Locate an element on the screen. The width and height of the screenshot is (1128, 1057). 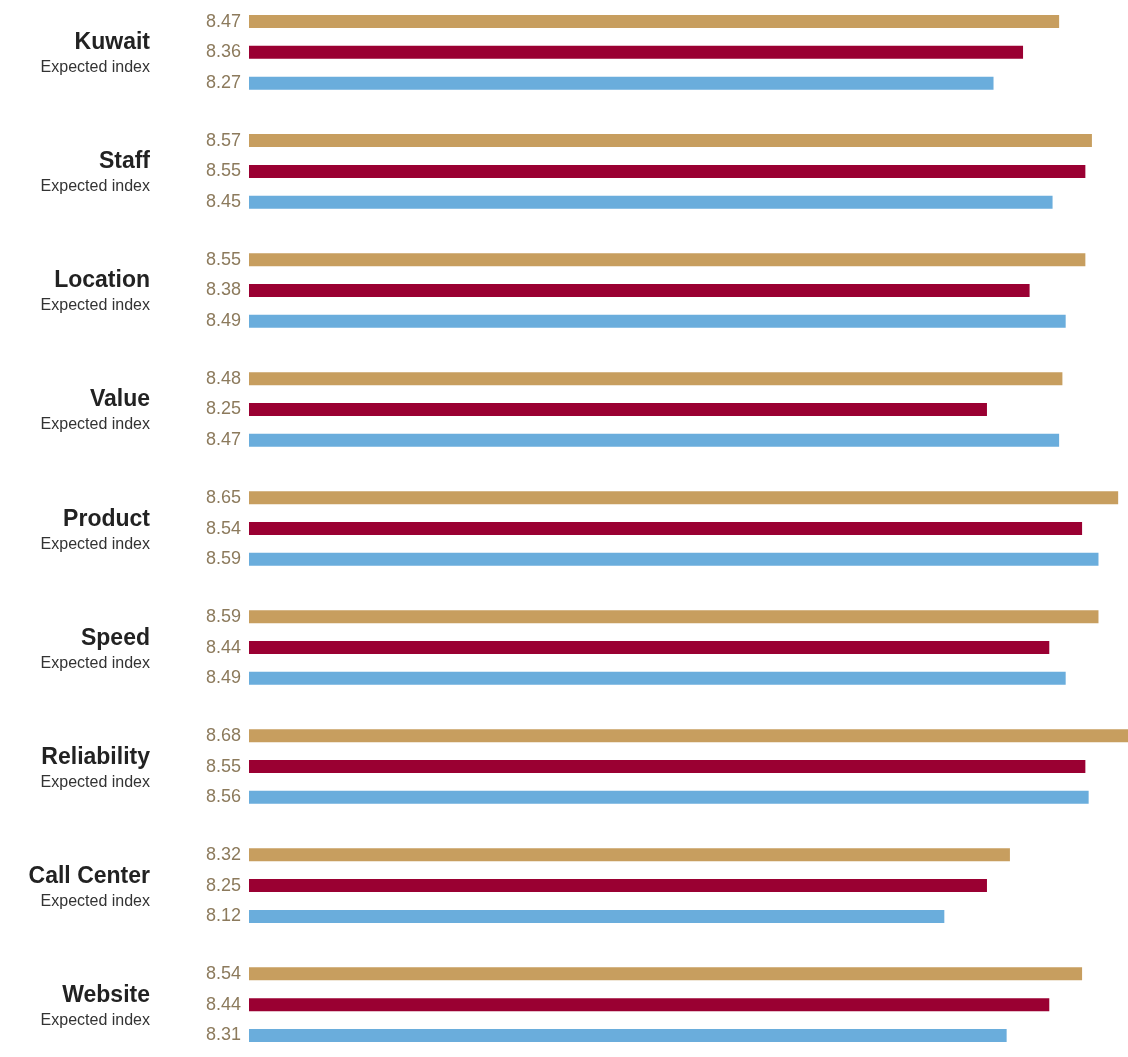
data-label: 8.31 is located at coordinates (223, 1034).